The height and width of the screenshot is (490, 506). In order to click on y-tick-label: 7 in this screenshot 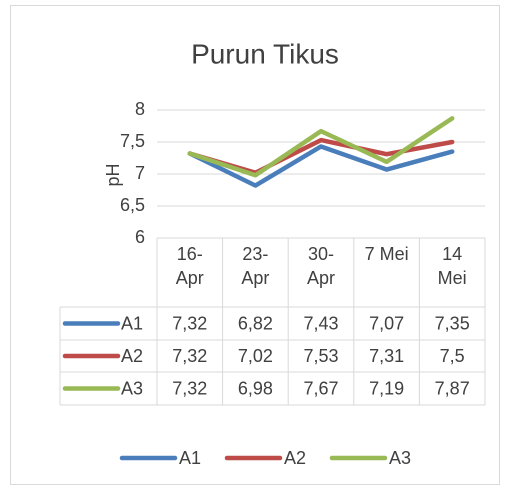, I will do `click(140, 173)`.